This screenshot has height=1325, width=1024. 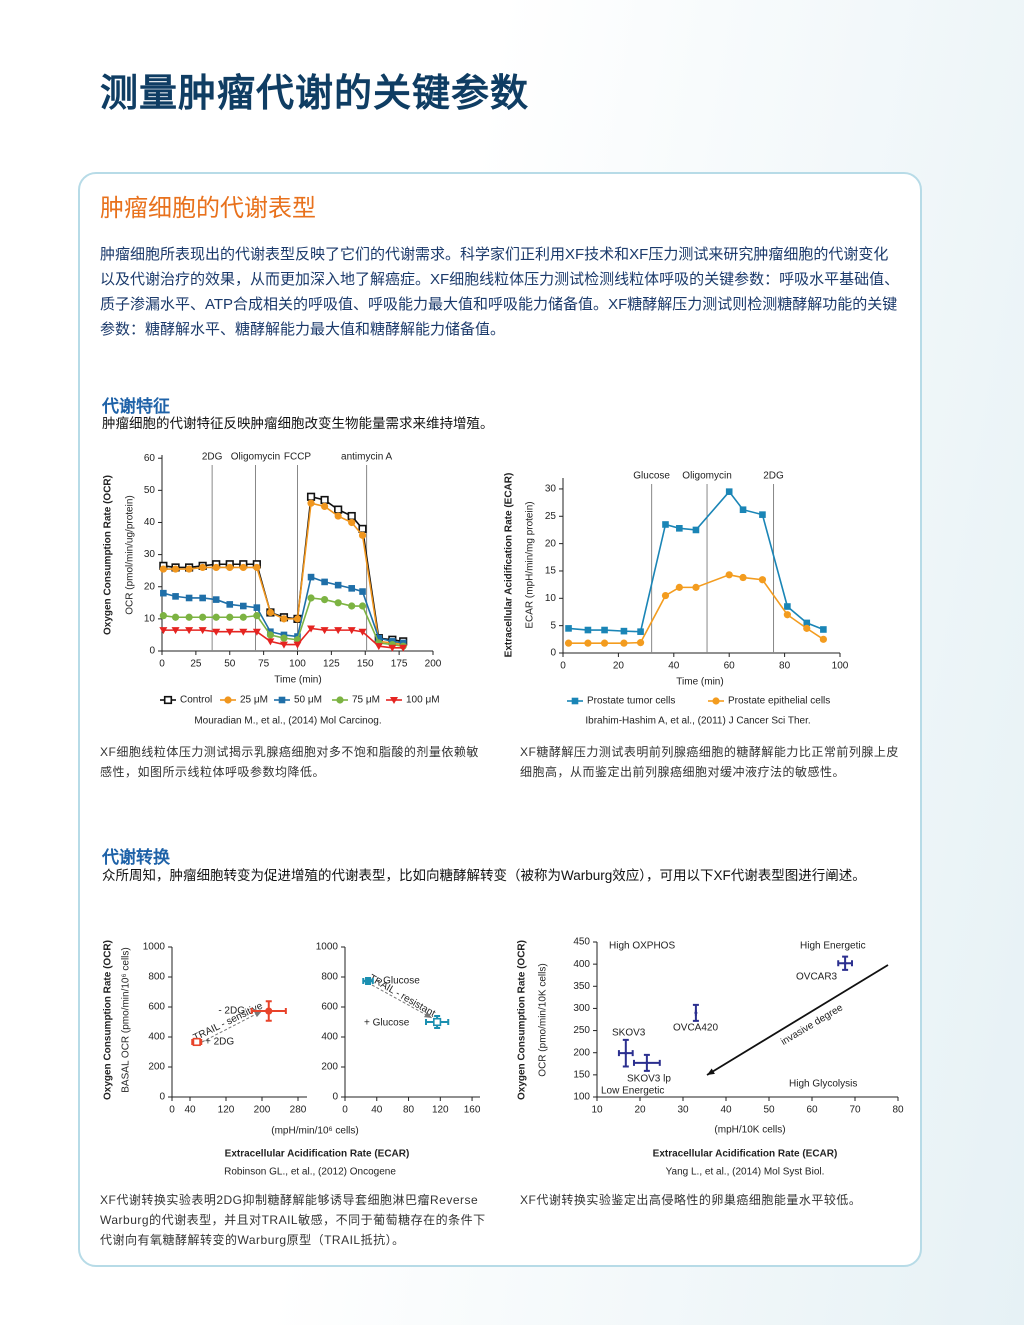 What do you see at coordinates (264, 664) in the screenshot?
I see `x-tick-label: 75` at bounding box center [264, 664].